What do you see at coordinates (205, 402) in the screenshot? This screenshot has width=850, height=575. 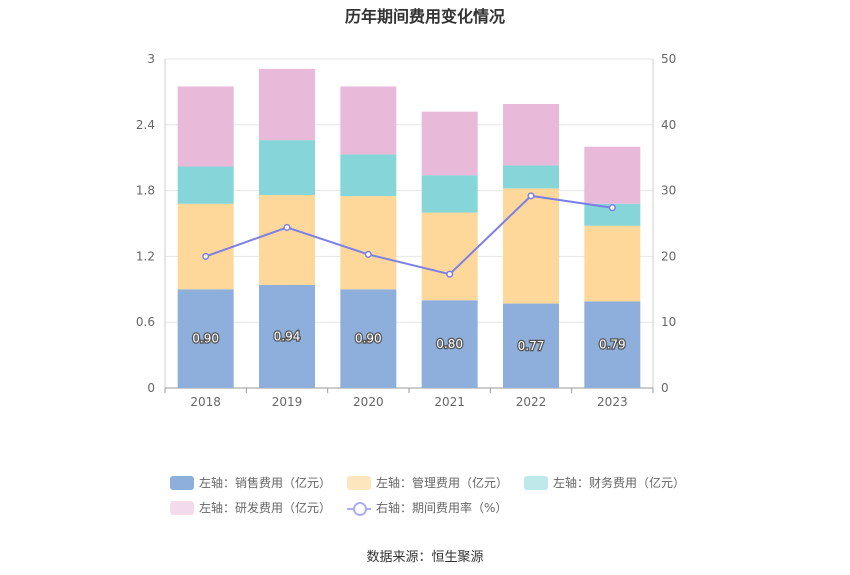 I see `x-tick-label: 2018` at bounding box center [205, 402].